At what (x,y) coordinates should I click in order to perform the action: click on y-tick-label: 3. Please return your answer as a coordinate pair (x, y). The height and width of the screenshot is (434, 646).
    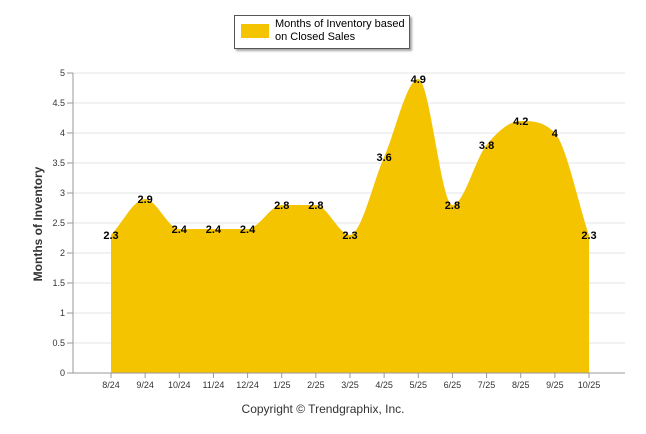
    Looking at the image, I should click on (62, 193).